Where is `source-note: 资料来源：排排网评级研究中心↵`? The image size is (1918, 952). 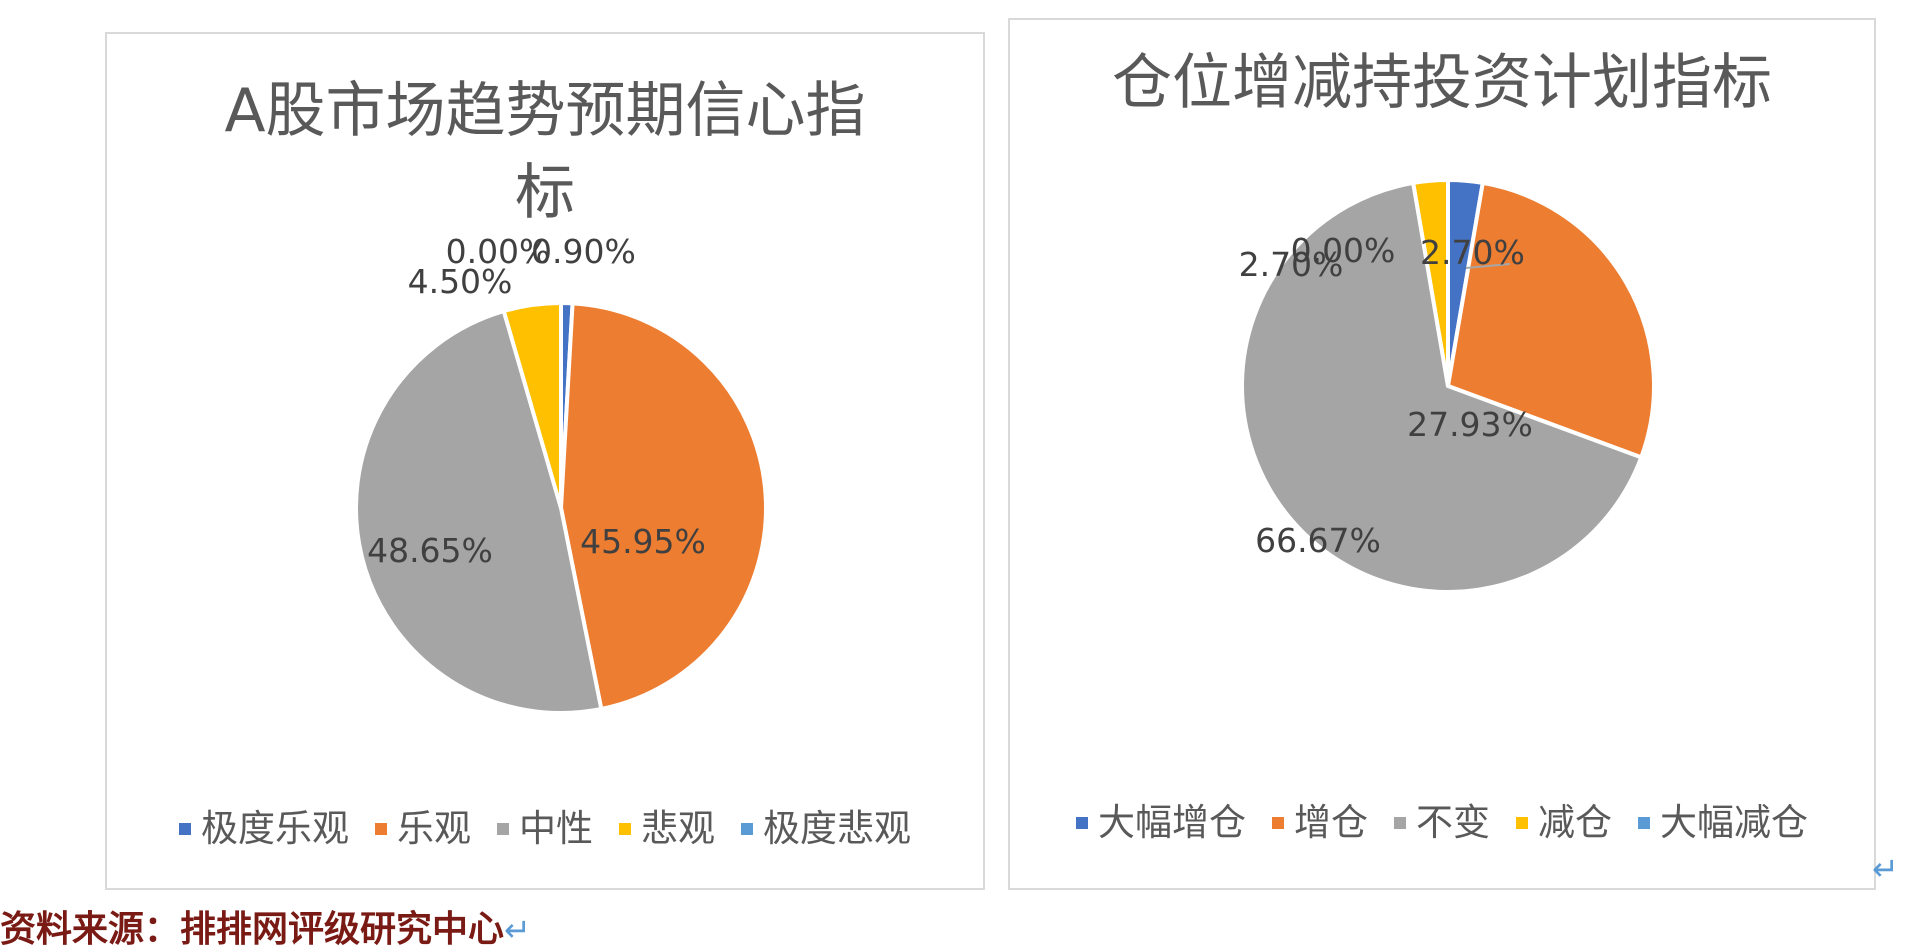
source-note: 资料来源：排排网评级研究中心↵ is located at coordinates (265, 926).